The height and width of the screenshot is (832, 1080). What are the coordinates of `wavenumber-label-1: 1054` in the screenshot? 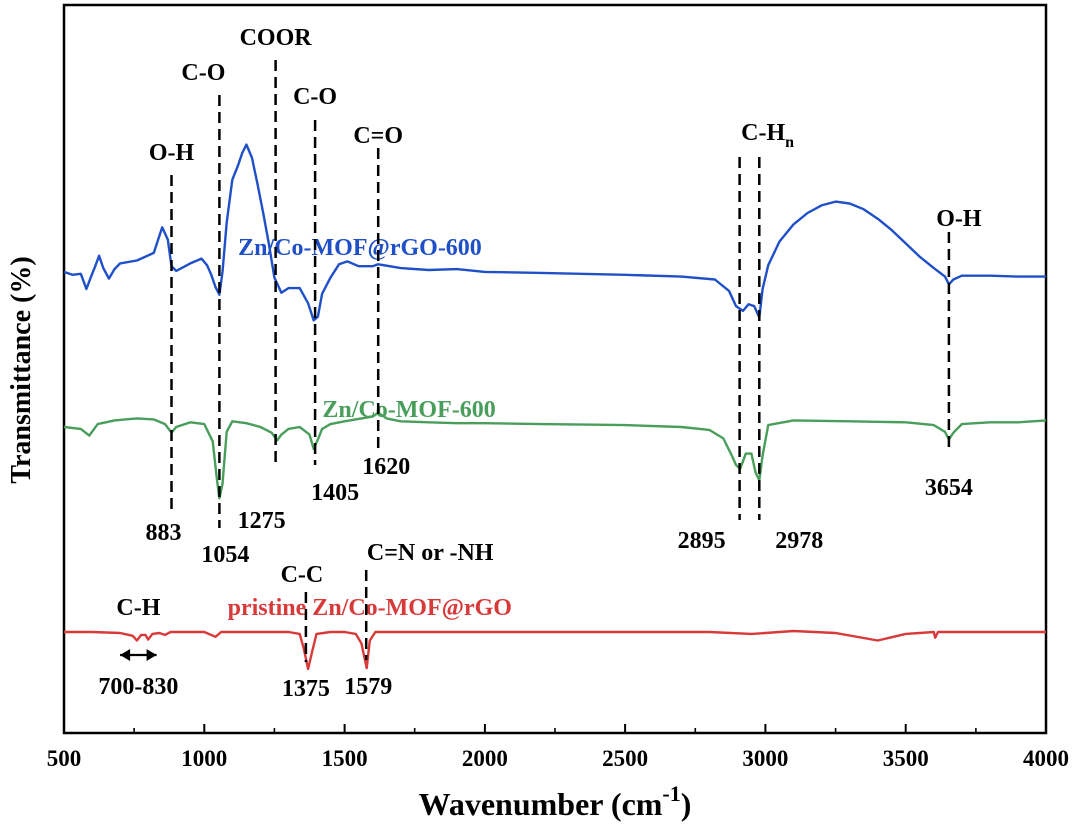 It's located at (225, 555).